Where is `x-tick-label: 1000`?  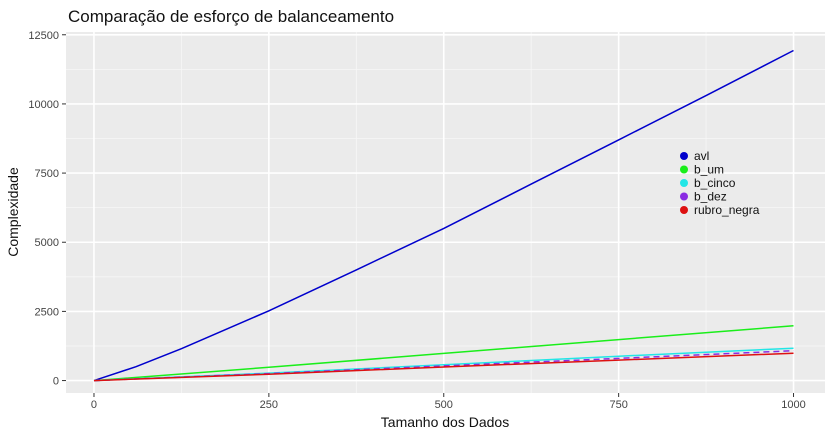
x-tick-label: 1000 is located at coordinates (793, 405).